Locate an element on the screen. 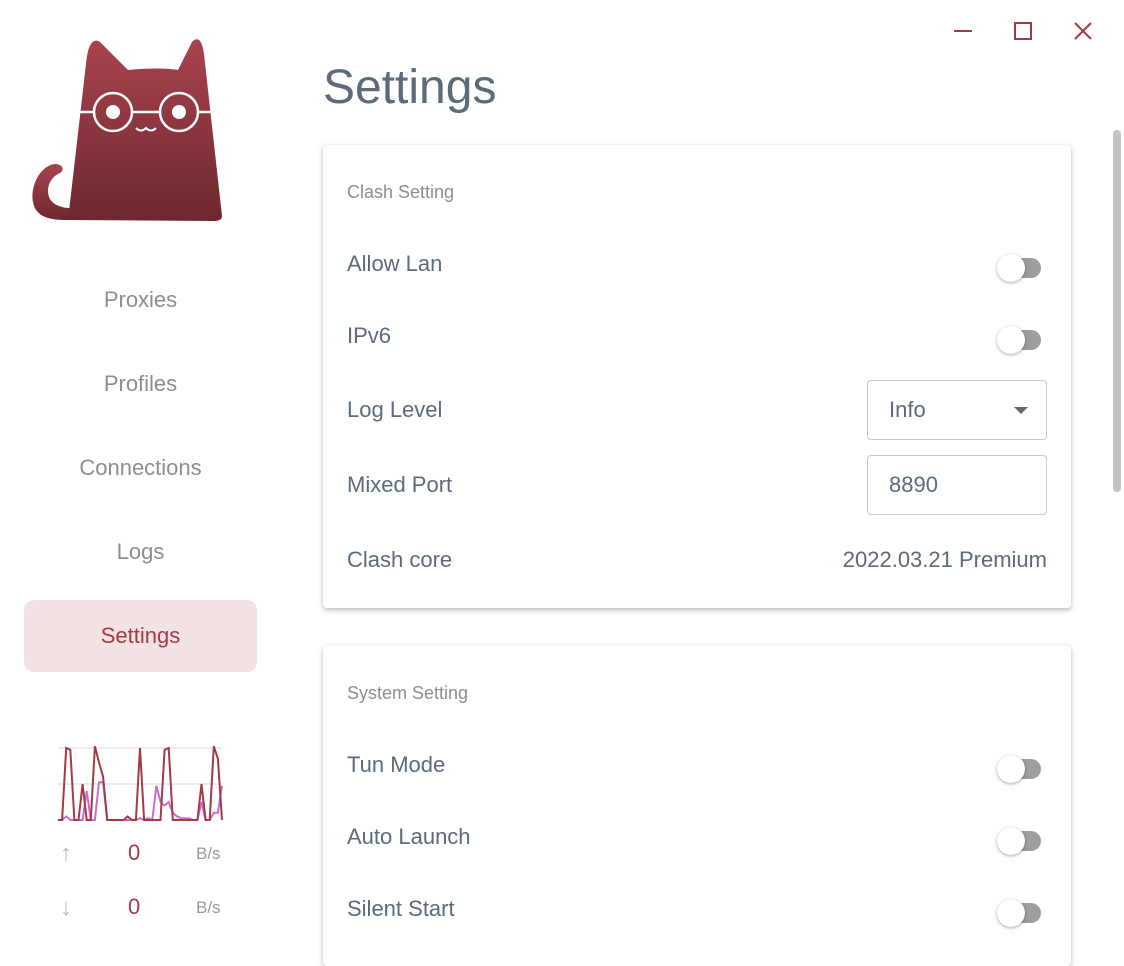 Image resolution: width=1124 pixels, height=966 pixels. close-icon is located at coordinates (1083, 31).